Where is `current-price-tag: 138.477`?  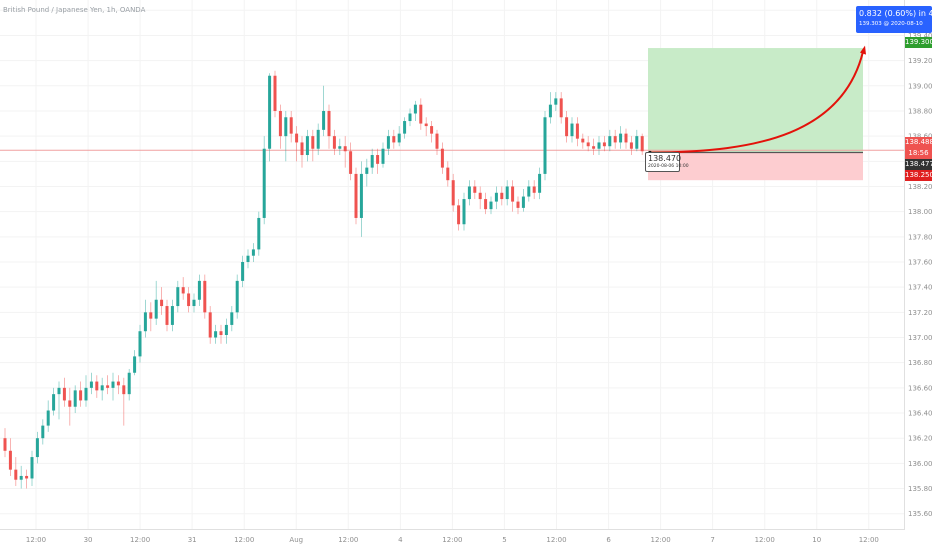 current-price-tag: 138.477 is located at coordinates (918, 164).